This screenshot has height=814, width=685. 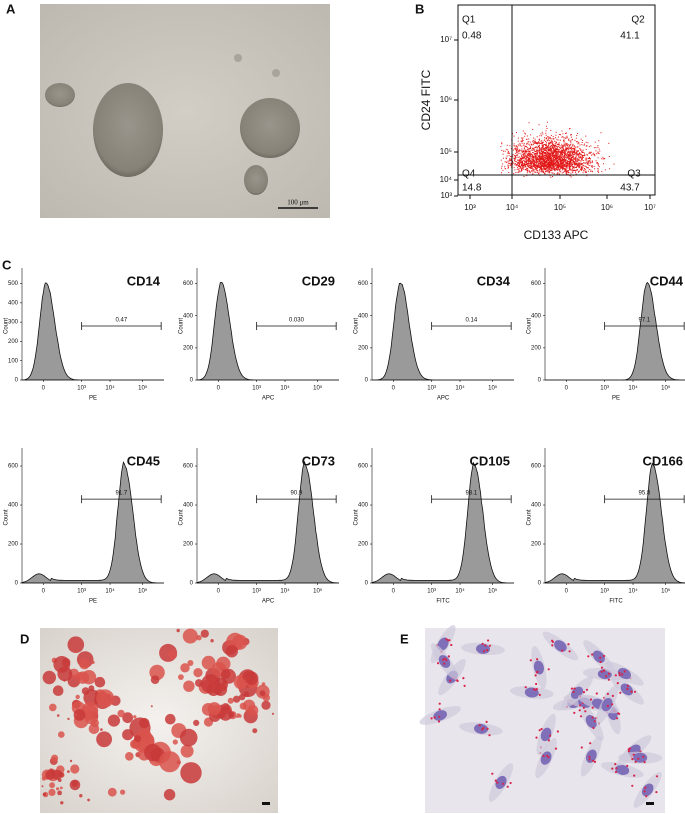 I want to click on x-tick-label: 0, so click(x=44, y=389).